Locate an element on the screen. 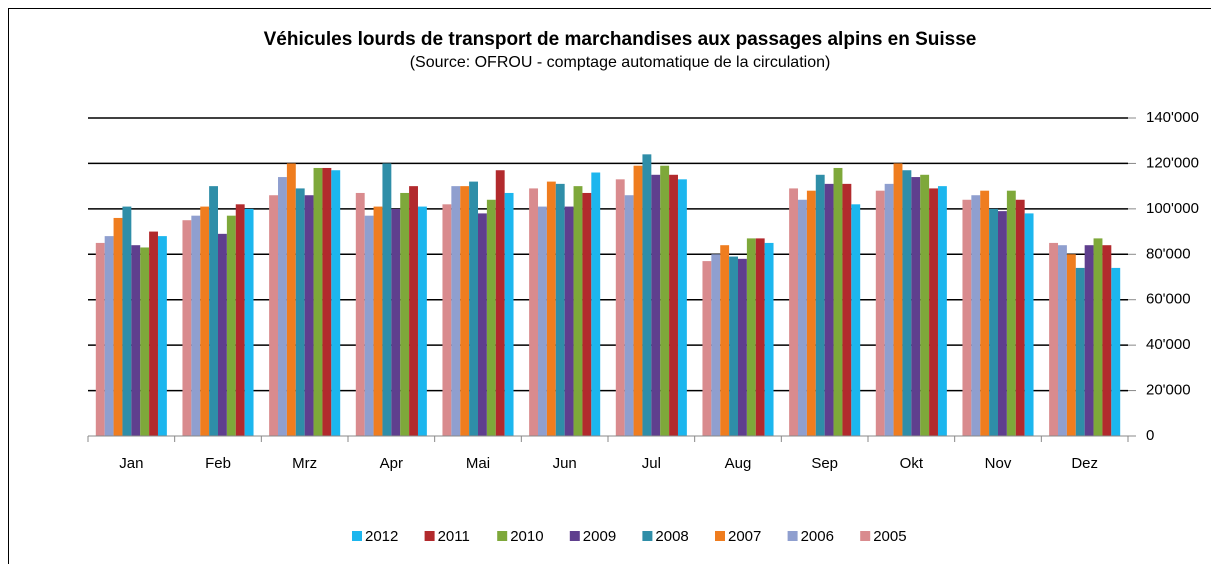 Image resolution: width=1211 pixels, height=564 pixels. x-tick-label: Sep is located at coordinates (824, 463).